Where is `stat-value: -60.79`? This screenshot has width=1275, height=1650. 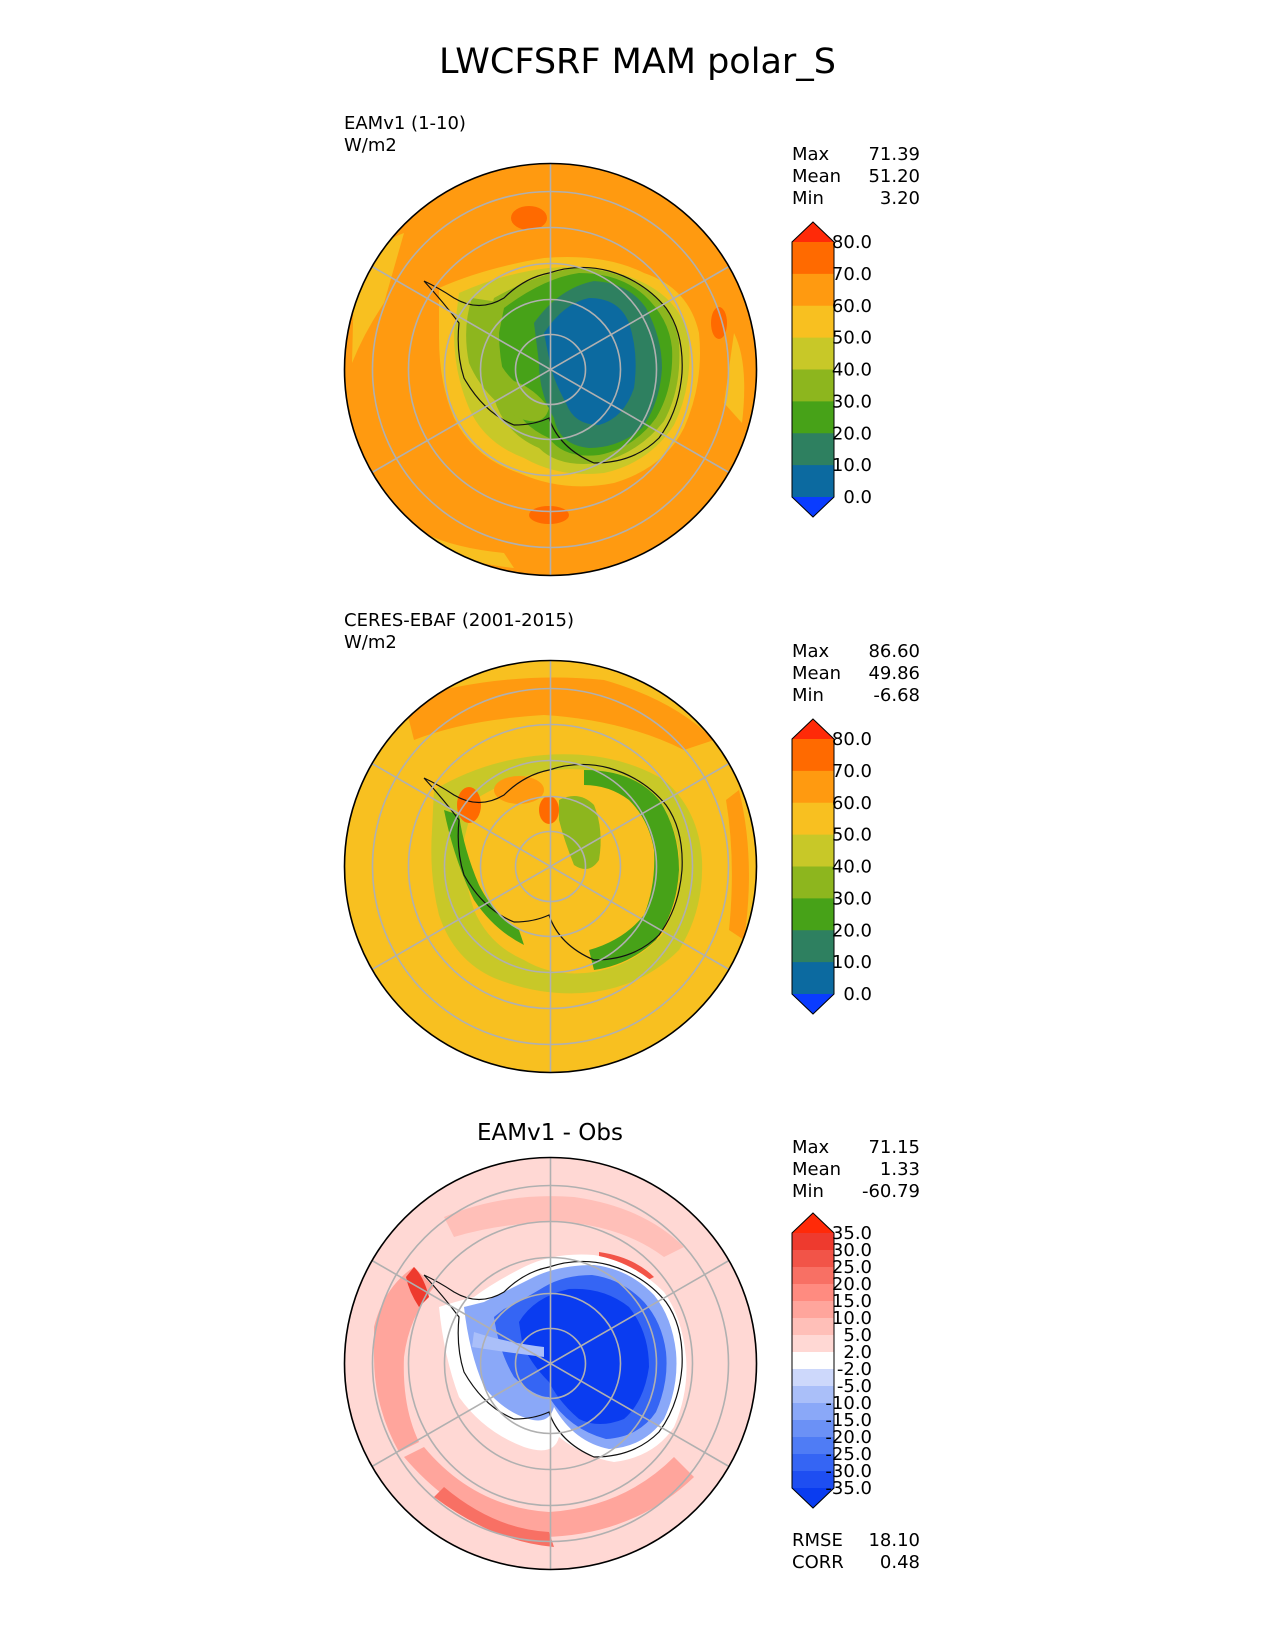 stat-value: -60.79 is located at coordinates (890, 1191).